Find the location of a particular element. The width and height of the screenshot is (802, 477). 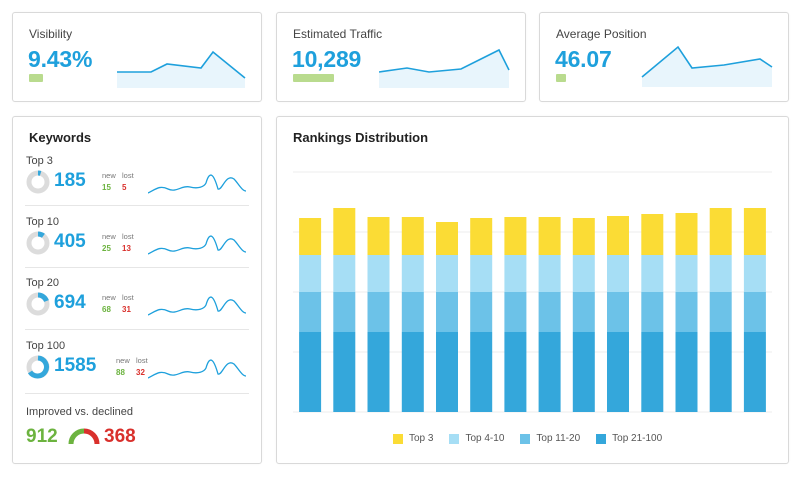

declined-count: 368 is located at coordinates (120, 436).